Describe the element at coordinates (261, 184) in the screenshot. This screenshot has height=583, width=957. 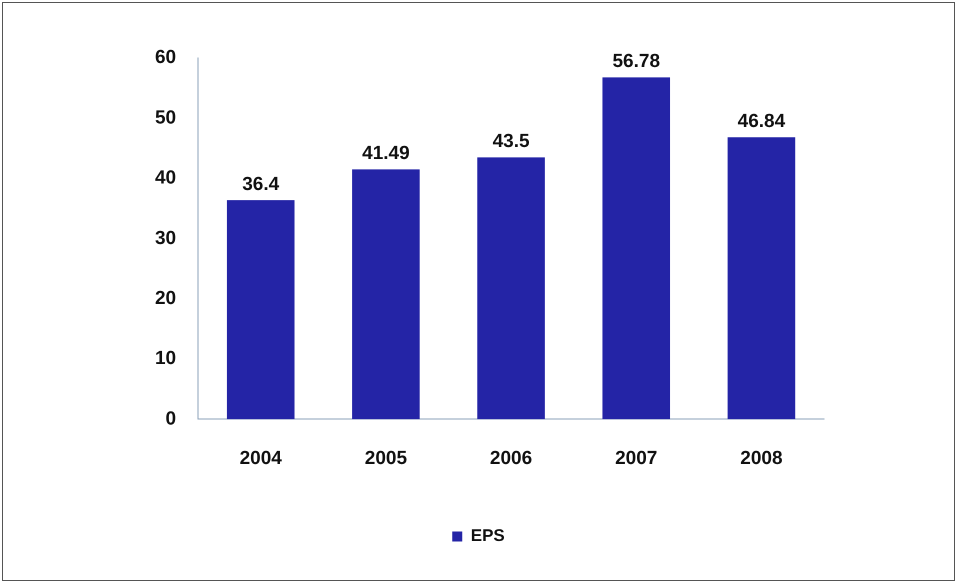
I see `data-label: 36.4` at that location.